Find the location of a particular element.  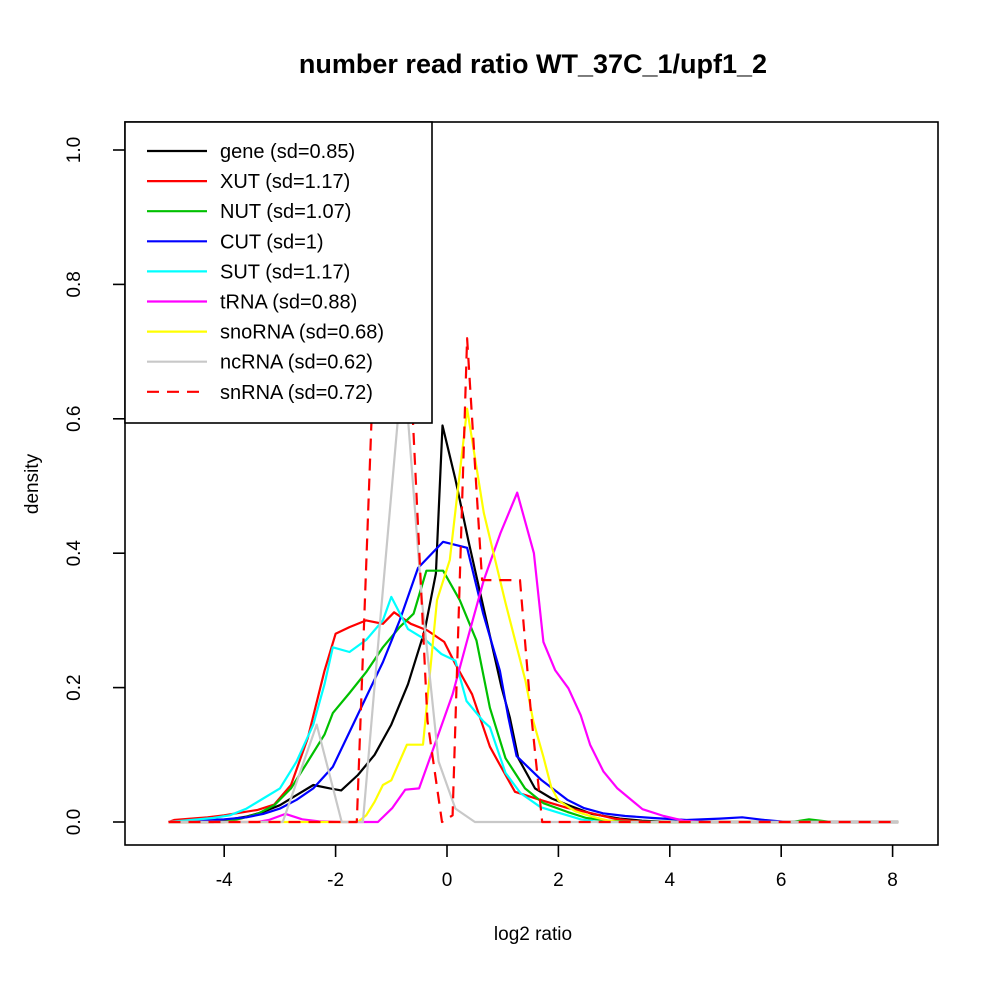

x-axis-tick-label: -2 is located at coordinates (335, 880).